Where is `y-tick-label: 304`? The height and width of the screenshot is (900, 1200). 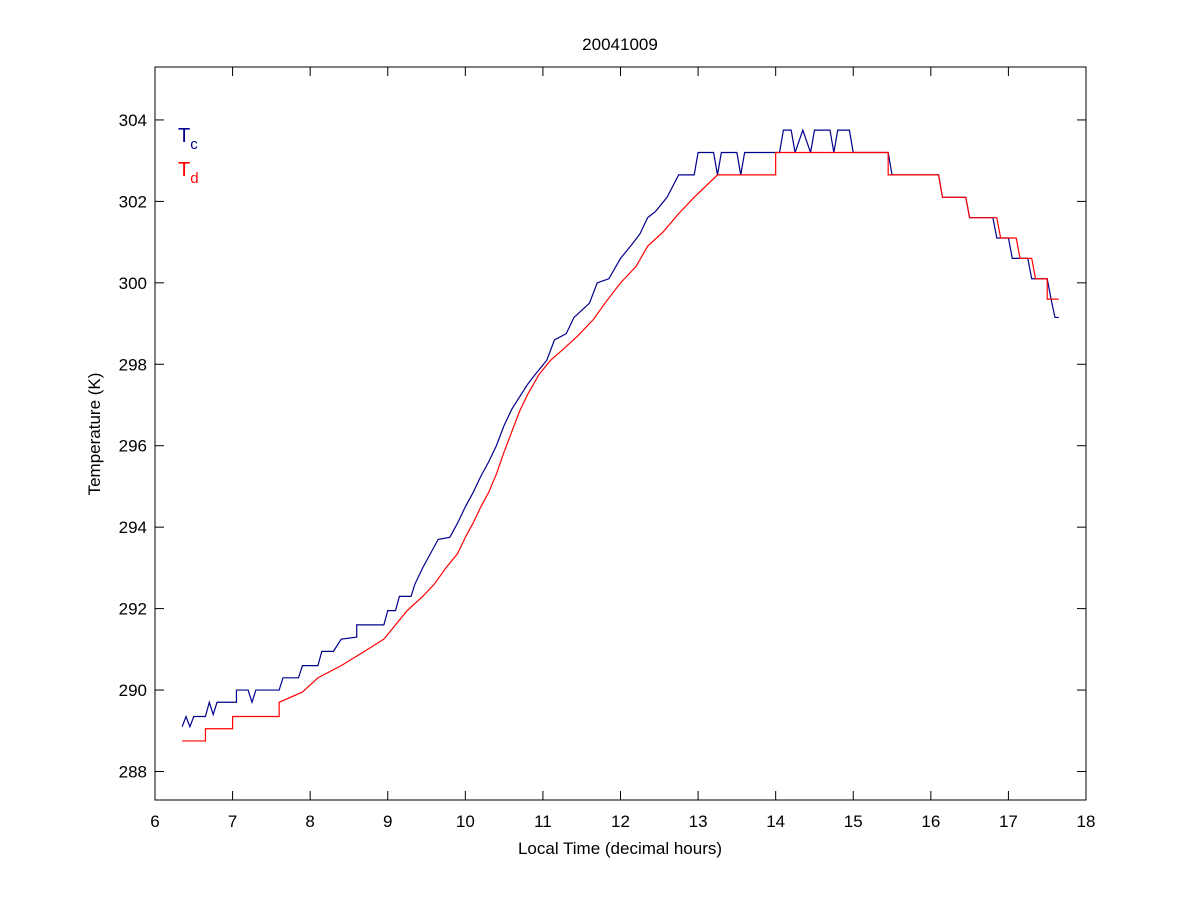 y-tick-label: 304 is located at coordinates (133, 120).